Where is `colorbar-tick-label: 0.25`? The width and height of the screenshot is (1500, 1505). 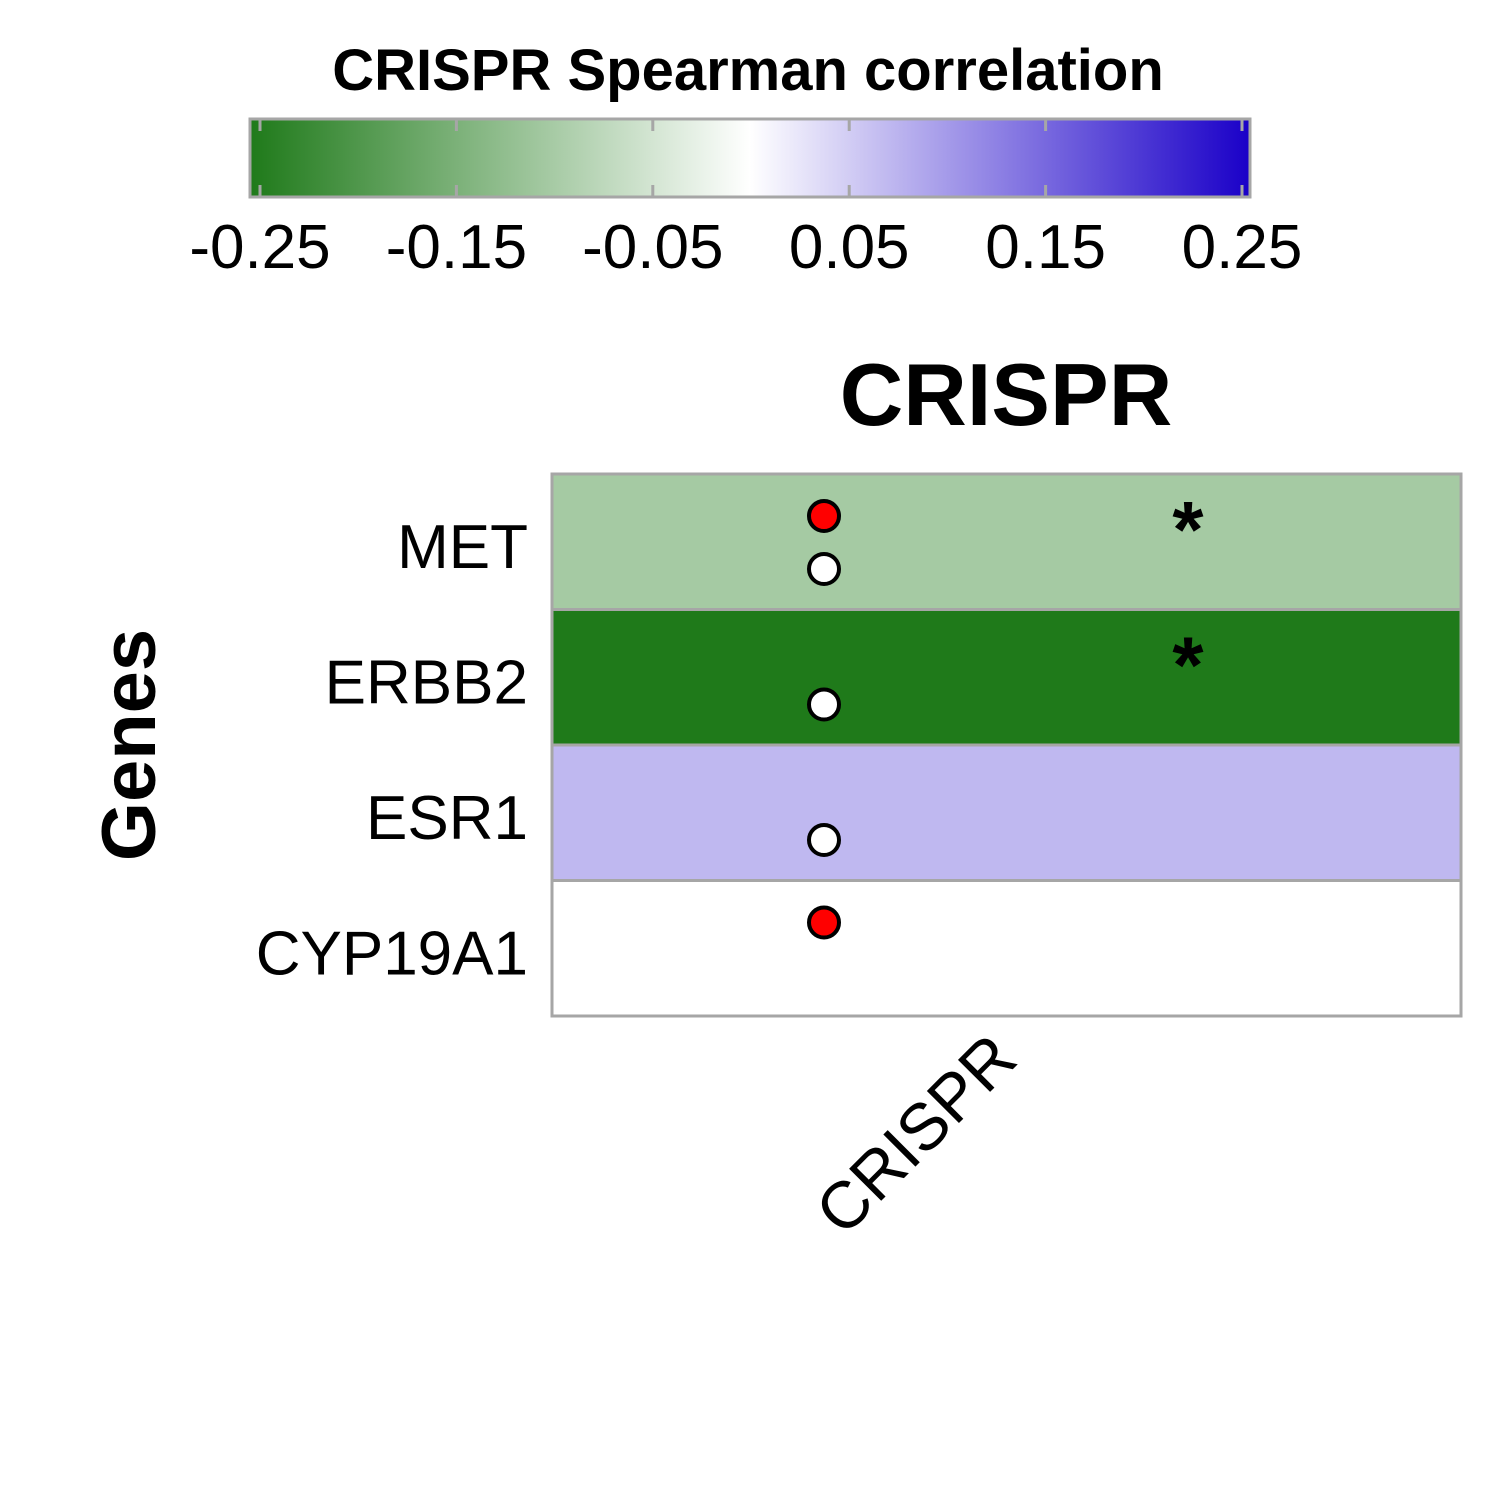 colorbar-tick-label: 0.25 is located at coordinates (1242, 247).